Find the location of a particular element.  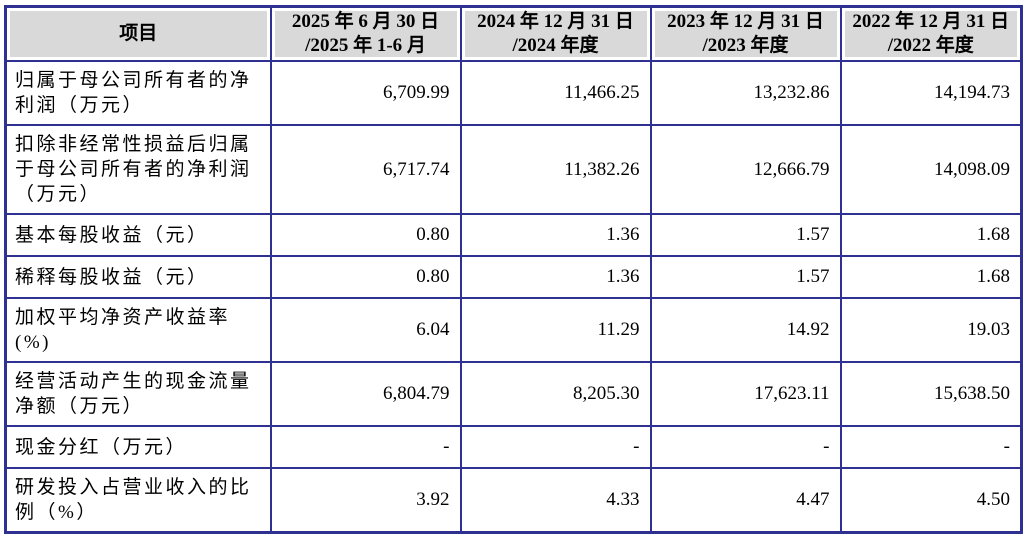

table-row-diluted-eps: 稀释每股收益（元） 0.80 1.36 1.57 1.68 is located at coordinates (513, 277).